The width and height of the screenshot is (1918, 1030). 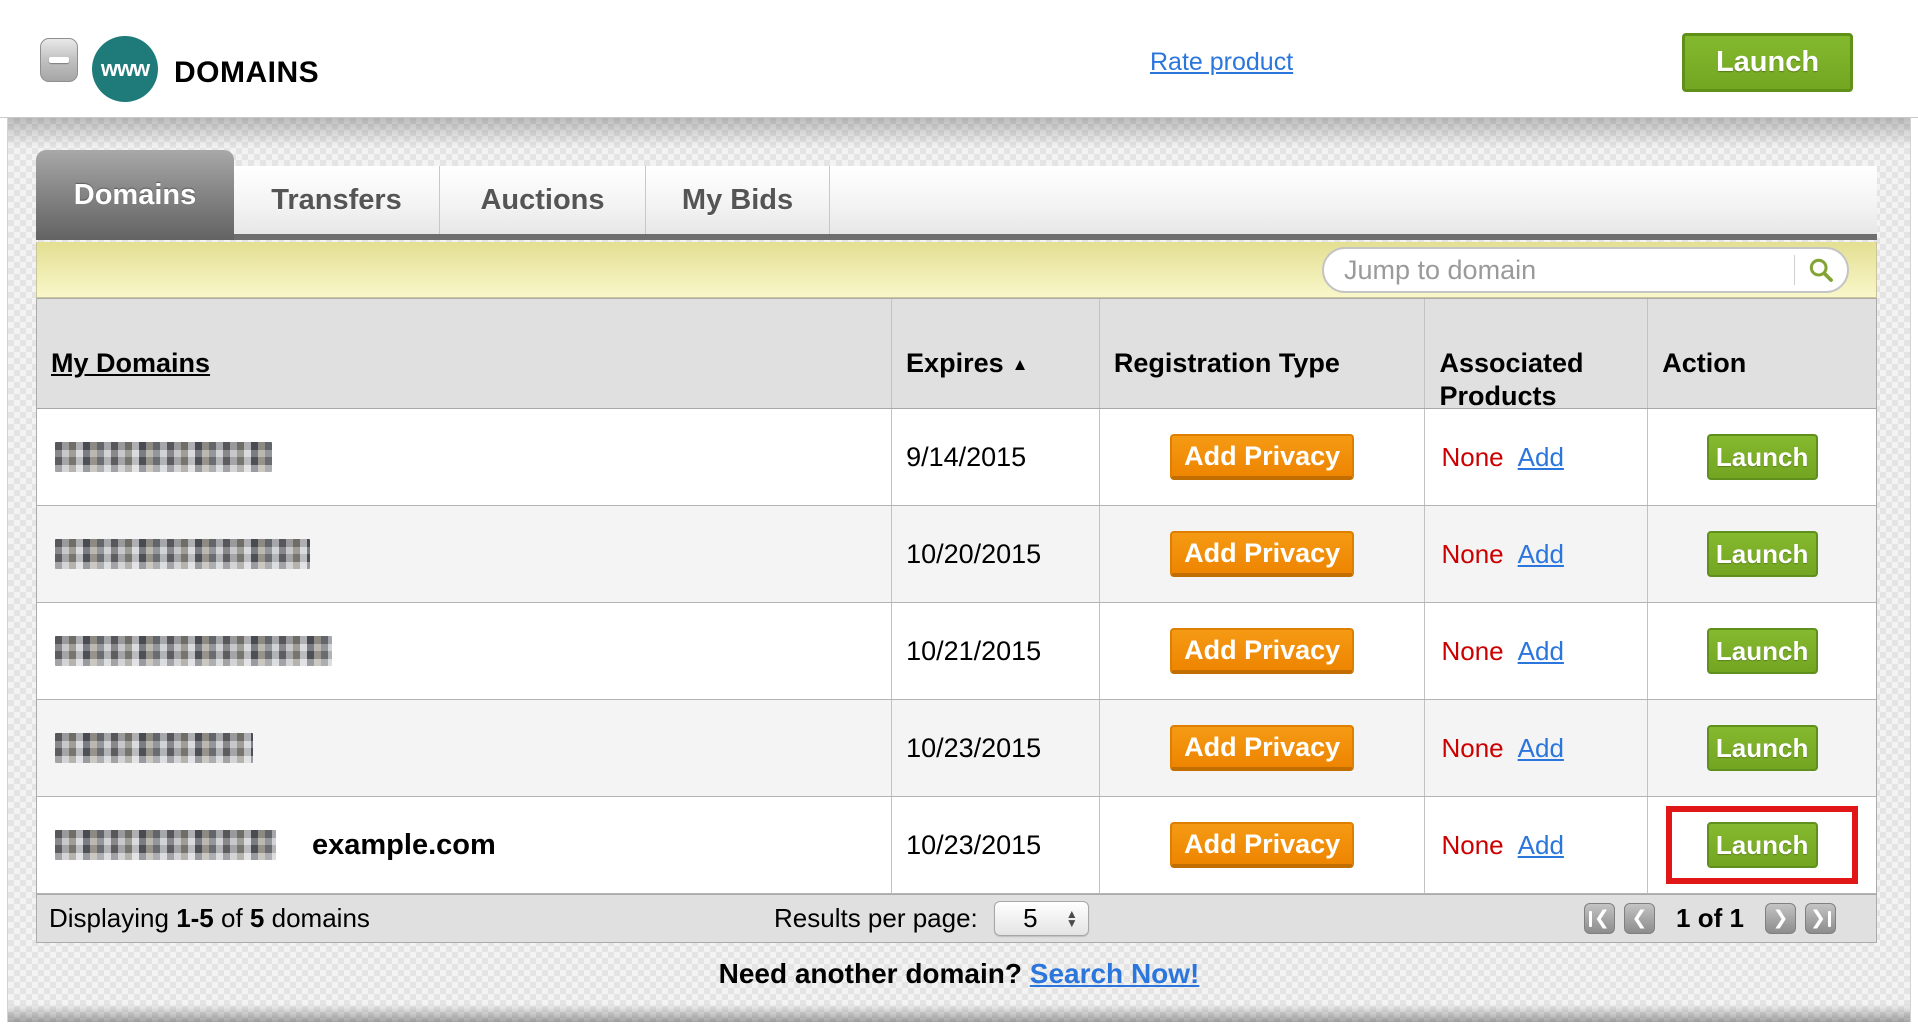 What do you see at coordinates (956, 203) in the screenshot?
I see `tab-strip: Transfers Auctions My Bids` at bounding box center [956, 203].